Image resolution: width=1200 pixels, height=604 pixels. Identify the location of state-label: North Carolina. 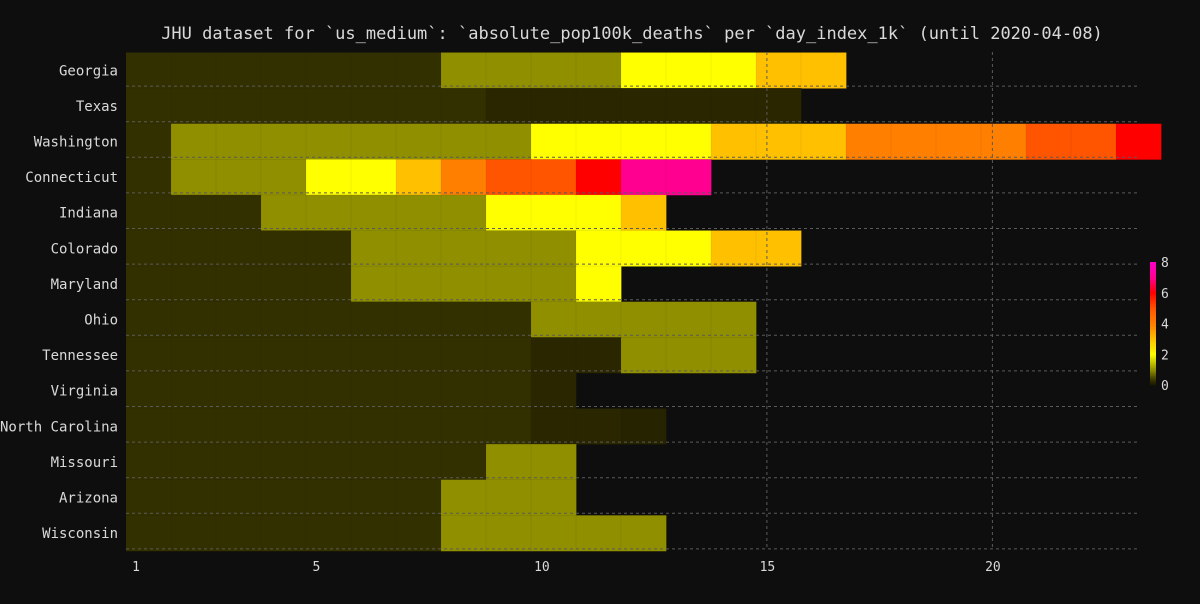
(59, 427).